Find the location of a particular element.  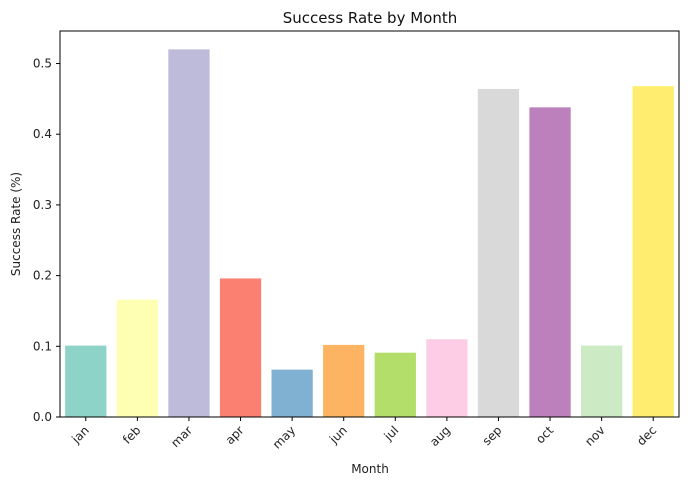

bar-feb is located at coordinates (137, 358).